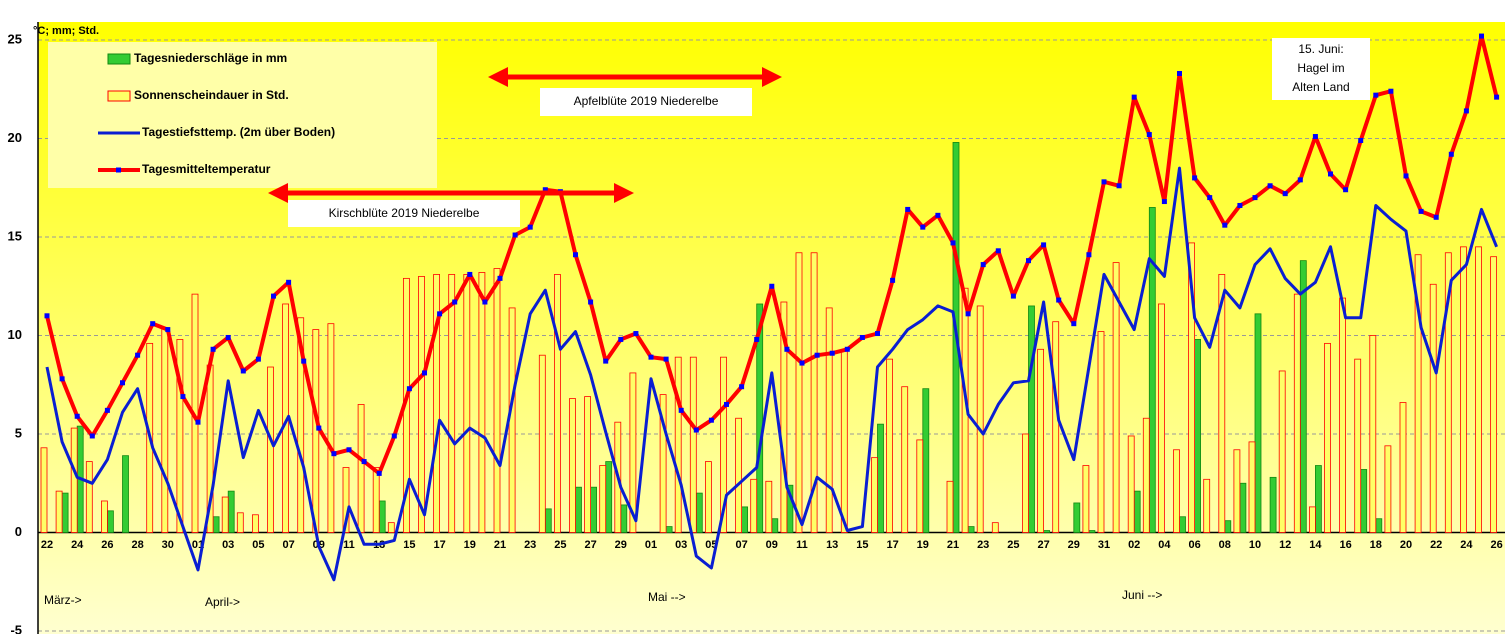  I want to click on annotation: Apfelblüte 2019 Niederelbe, so click(646, 101).